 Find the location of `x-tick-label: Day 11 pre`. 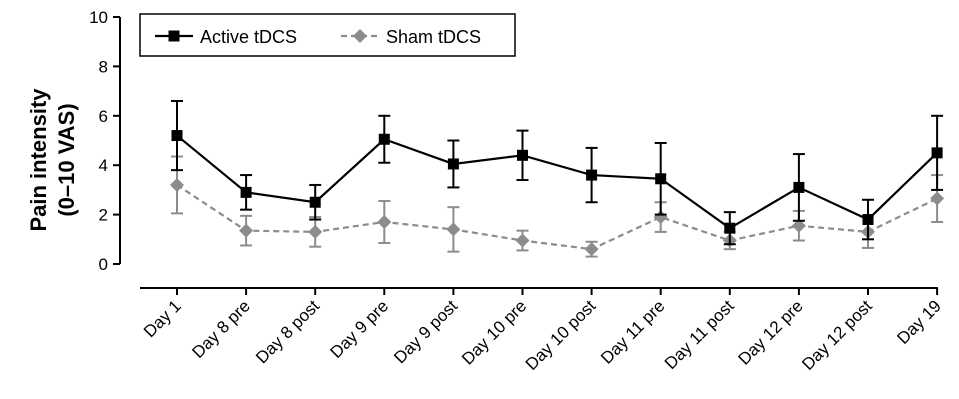

x-tick-label: Day 11 pre is located at coordinates (632, 331).